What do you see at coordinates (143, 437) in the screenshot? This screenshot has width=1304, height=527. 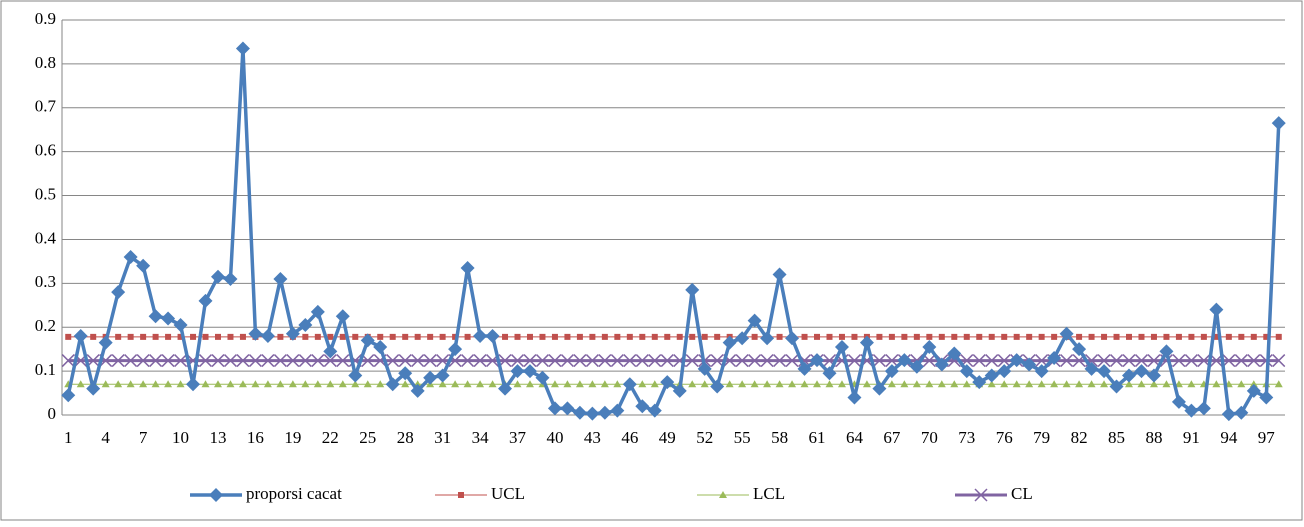 I see `x-tick-label: 7` at bounding box center [143, 437].